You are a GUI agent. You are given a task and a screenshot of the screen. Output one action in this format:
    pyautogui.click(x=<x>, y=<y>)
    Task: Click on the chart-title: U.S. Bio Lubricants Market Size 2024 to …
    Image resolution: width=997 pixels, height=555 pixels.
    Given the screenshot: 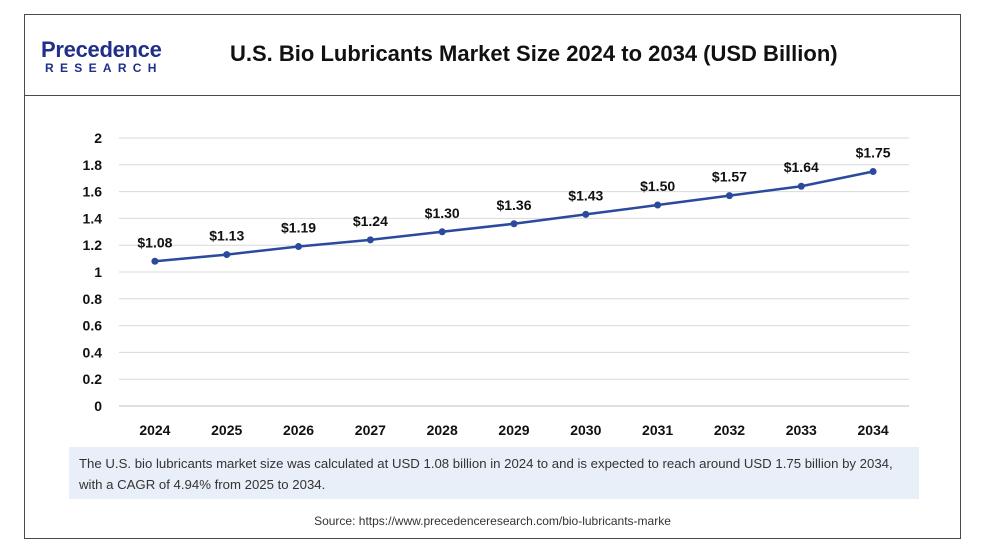 What is the action you would take?
    pyautogui.click(x=534, y=53)
    